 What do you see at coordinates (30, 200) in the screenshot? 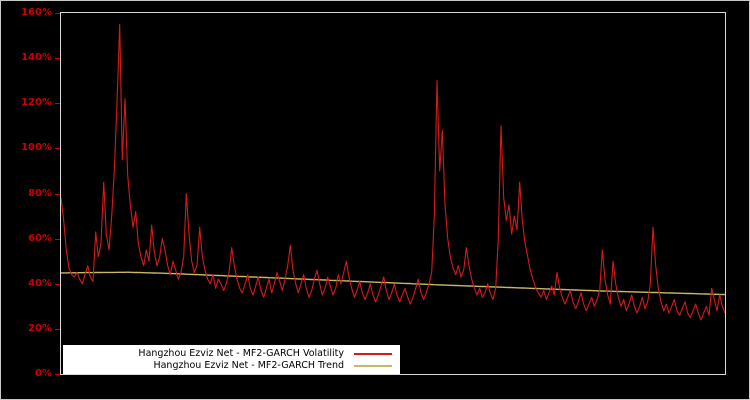
I see `y-axis: 0% 20% 40% 60% 80% 100% 120% 140% 160%` at bounding box center [30, 200].